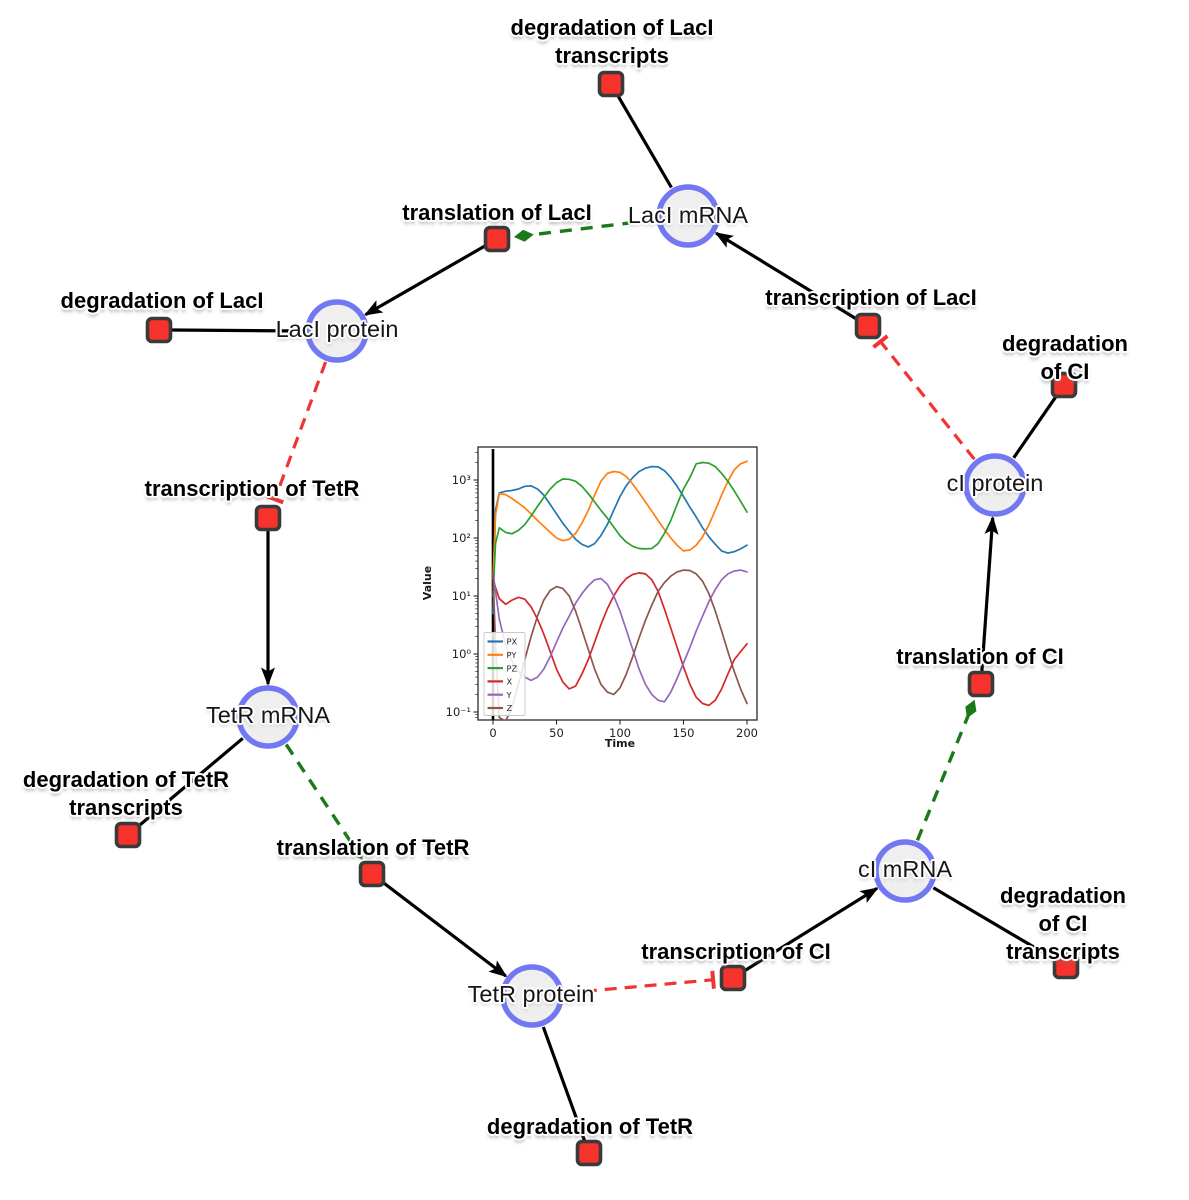  I want to click on species-node-laci-protein, so click(337, 331).